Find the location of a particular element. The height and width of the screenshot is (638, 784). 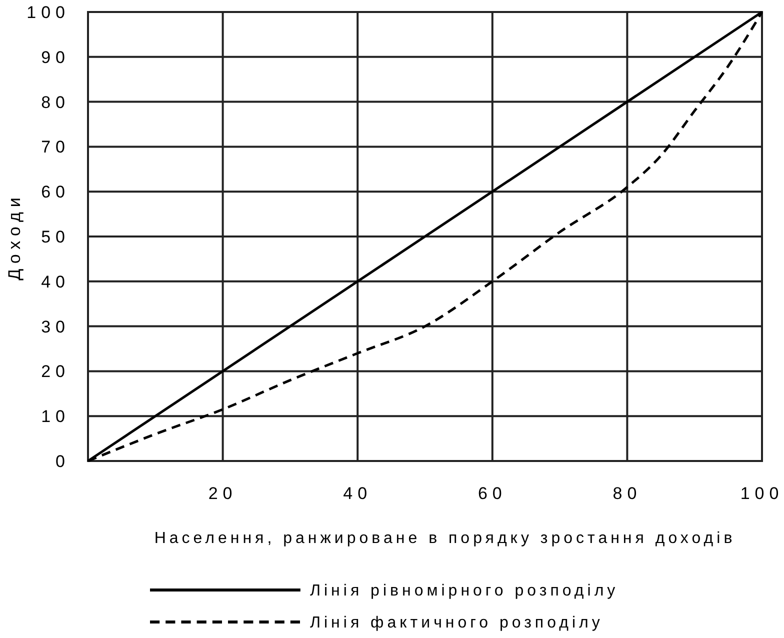

legend-label: Лінія фактичного розподілу is located at coordinates (457, 623).